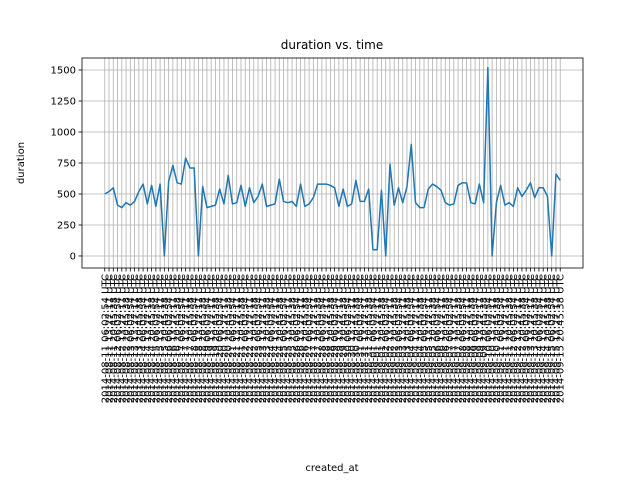 Image resolution: width=640 pixels, height=480 pixels. What do you see at coordinates (105, 338) in the screenshot?
I see `x-tick-label: 2014-08-11 06:02:54 UTC` at bounding box center [105, 338].